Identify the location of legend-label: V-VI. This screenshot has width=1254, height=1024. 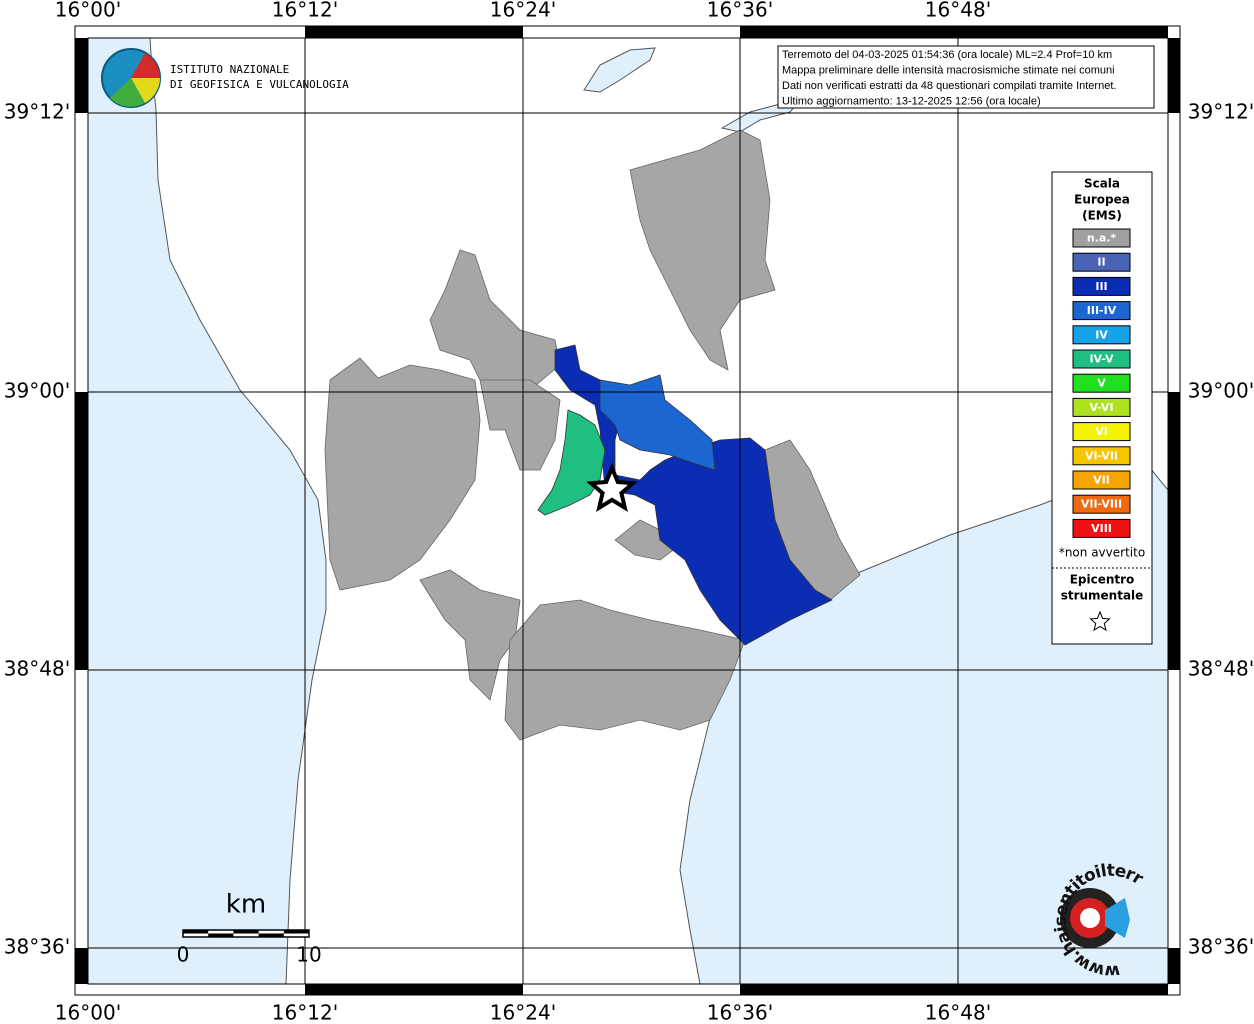
(1101, 407).